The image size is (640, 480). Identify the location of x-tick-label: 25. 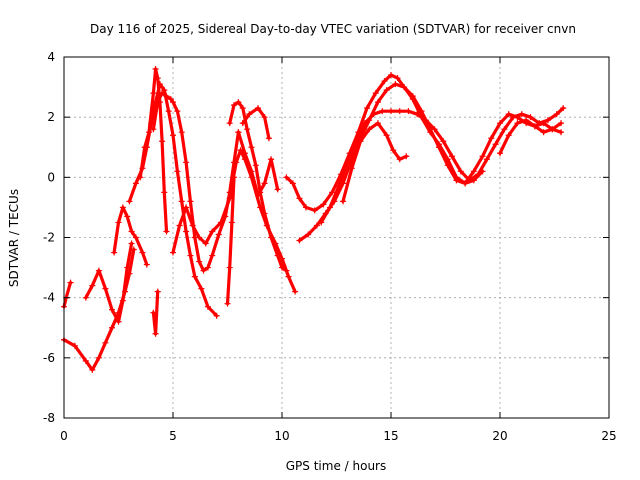
(608, 436).